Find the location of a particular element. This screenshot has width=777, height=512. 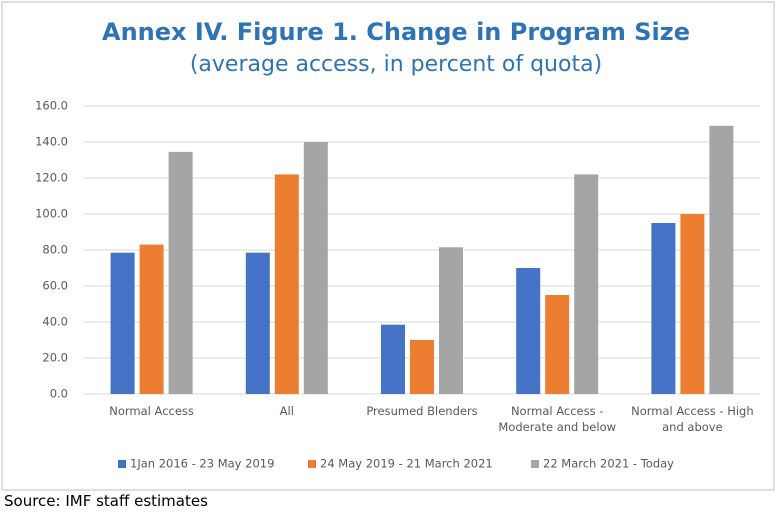

source-note: Source: IMF staff estimates is located at coordinates (106, 501).